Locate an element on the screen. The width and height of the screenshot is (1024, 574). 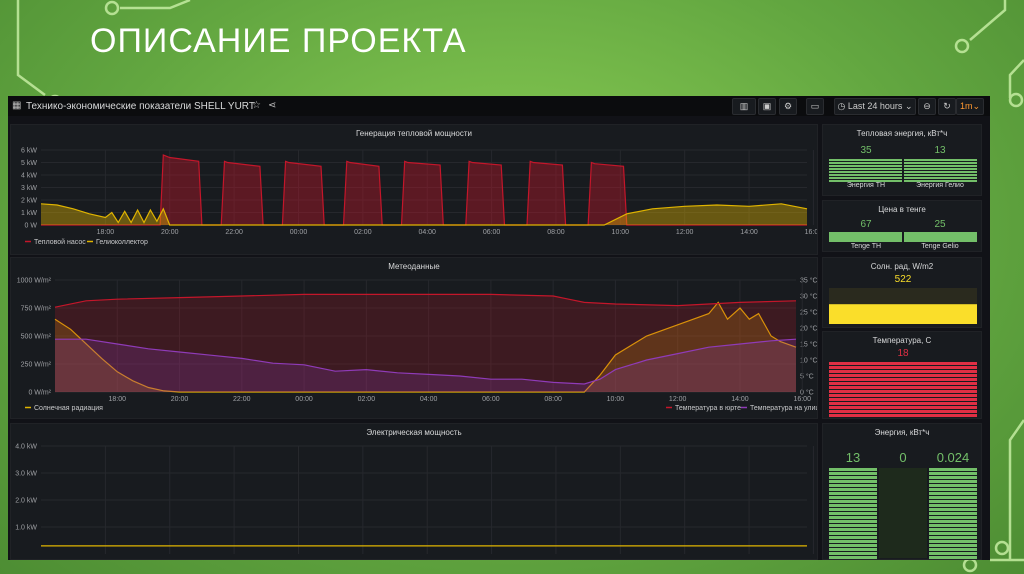
y2-tick-label: 30 °C is located at coordinates (808, 297).